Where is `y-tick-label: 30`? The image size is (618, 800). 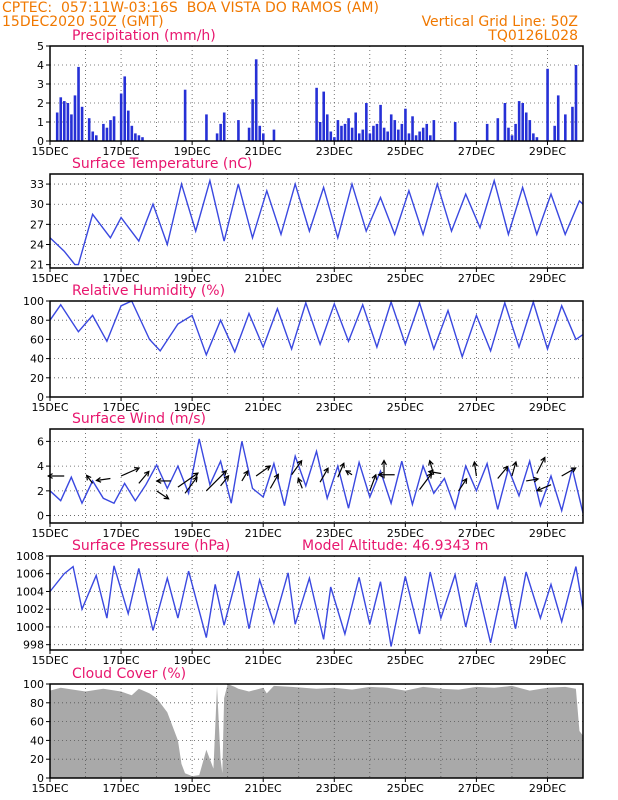
y-tick-label: 30 is located at coordinates (37, 204).